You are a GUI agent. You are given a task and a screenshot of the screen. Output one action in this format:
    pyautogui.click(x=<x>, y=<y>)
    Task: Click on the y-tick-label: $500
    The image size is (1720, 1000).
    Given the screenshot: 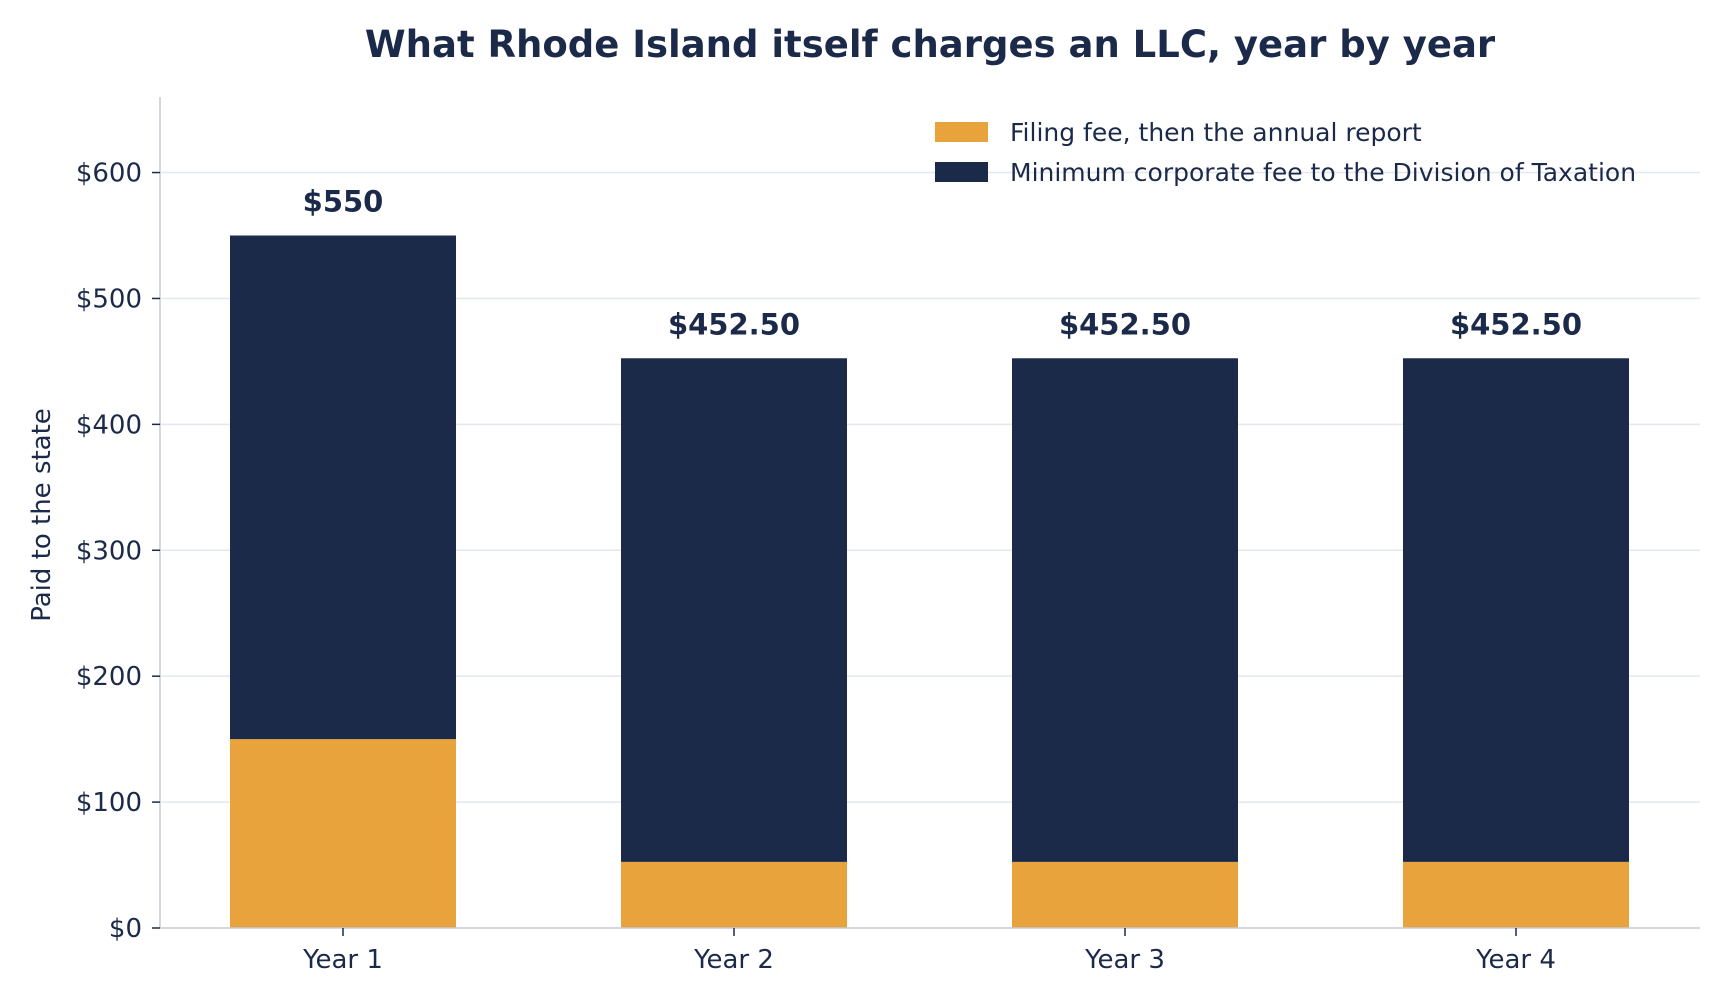 What is the action you would take?
    pyautogui.click(x=109, y=299)
    